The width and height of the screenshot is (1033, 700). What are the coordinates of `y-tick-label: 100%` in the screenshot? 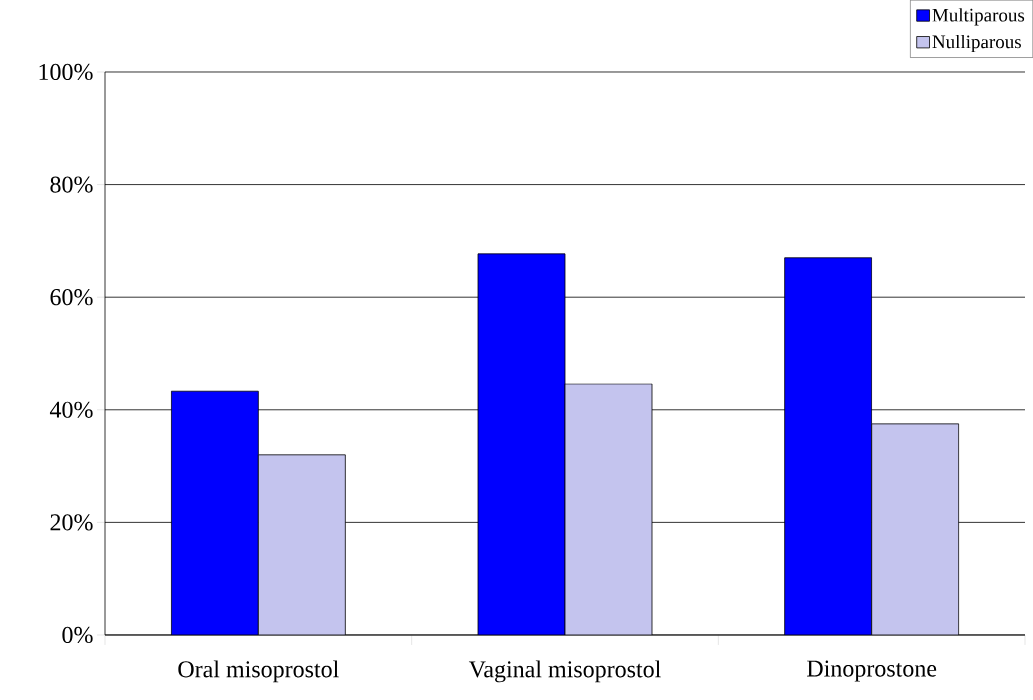 It's located at (66, 72).